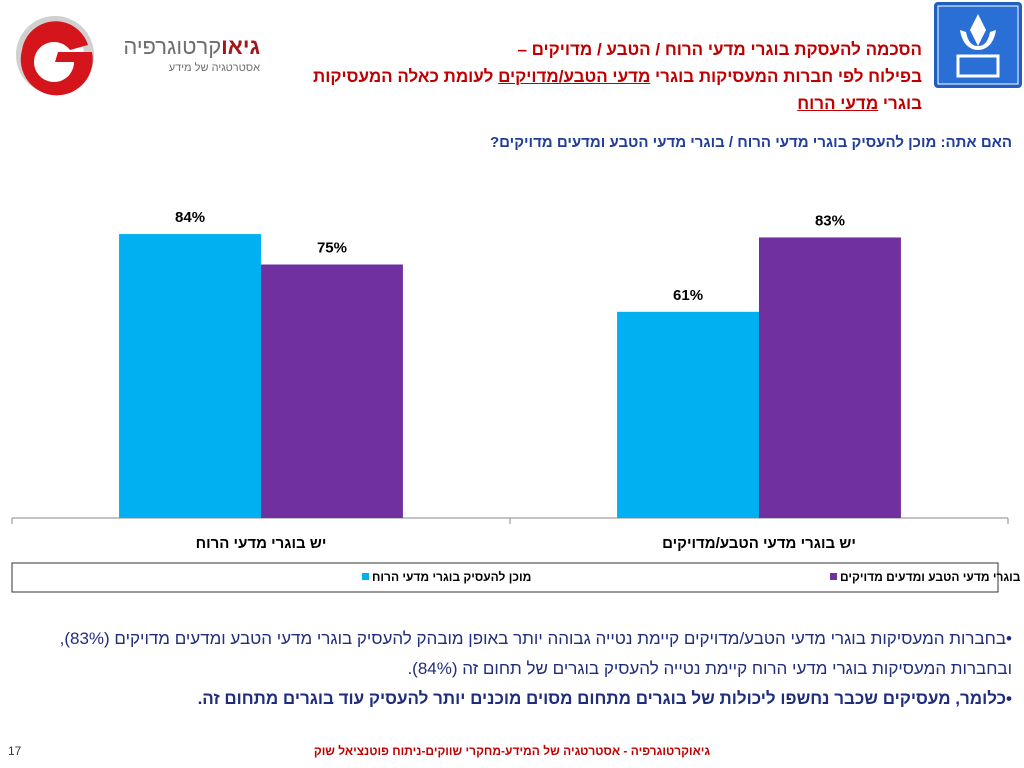 This screenshot has width=1024, height=768. What do you see at coordinates (240, 46) in the screenshot?
I see `logo-name-bold: גיאו` at bounding box center [240, 46].